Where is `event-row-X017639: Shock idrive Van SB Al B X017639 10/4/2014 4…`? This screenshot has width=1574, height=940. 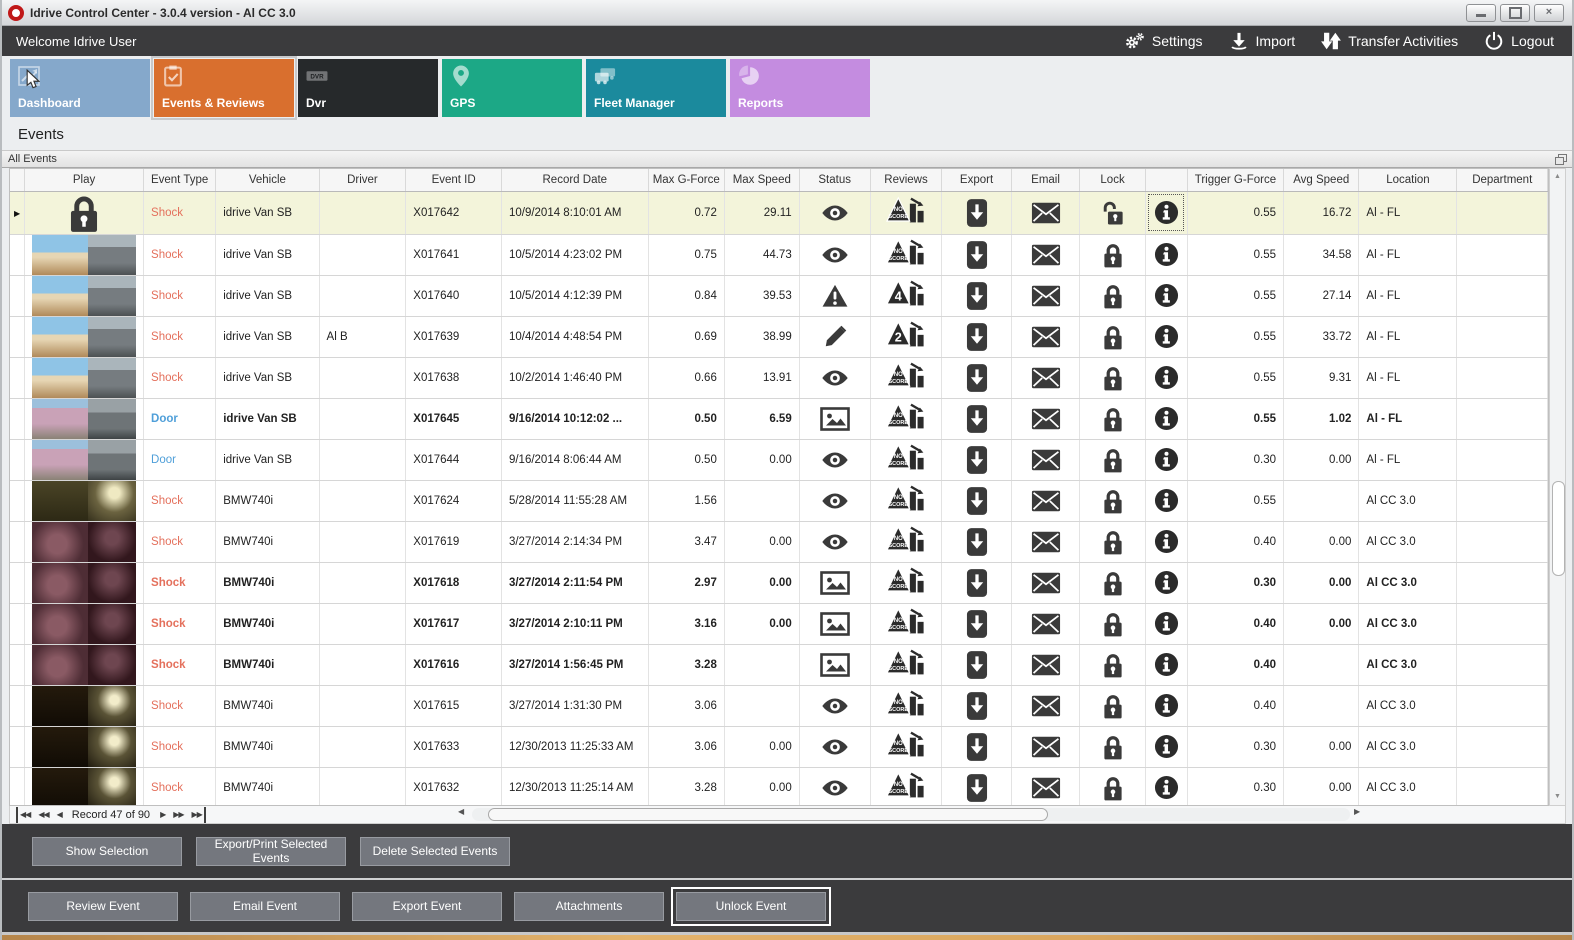 event-row-X017639: Shock idrive Van SB Al B X017639 10/4/2014 4… is located at coordinates (779, 337).